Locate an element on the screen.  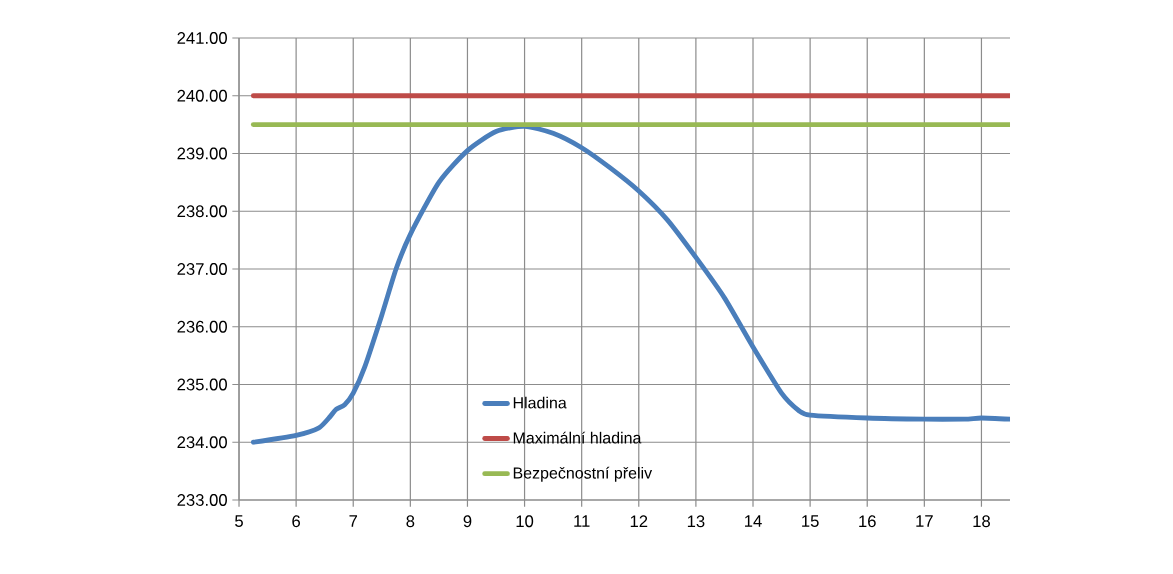
x-tick-label: 18 is located at coordinates (981, 521).